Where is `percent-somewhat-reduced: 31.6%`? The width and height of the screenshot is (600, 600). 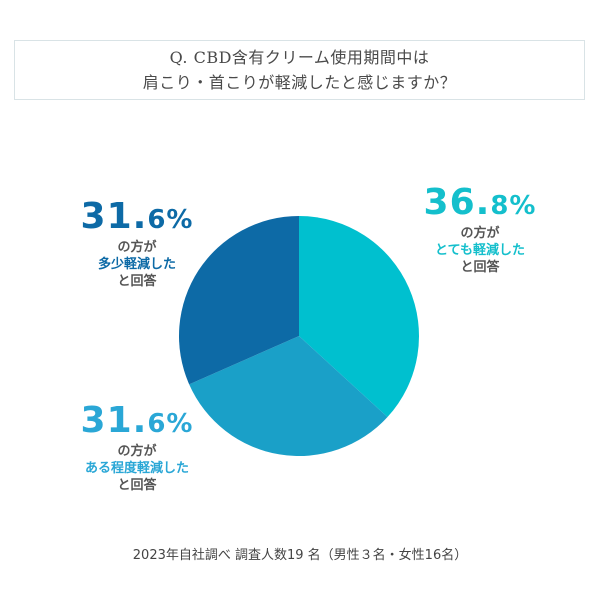
percent-somewhat-reduced: 31.6% is located at coordinates (137, 422).